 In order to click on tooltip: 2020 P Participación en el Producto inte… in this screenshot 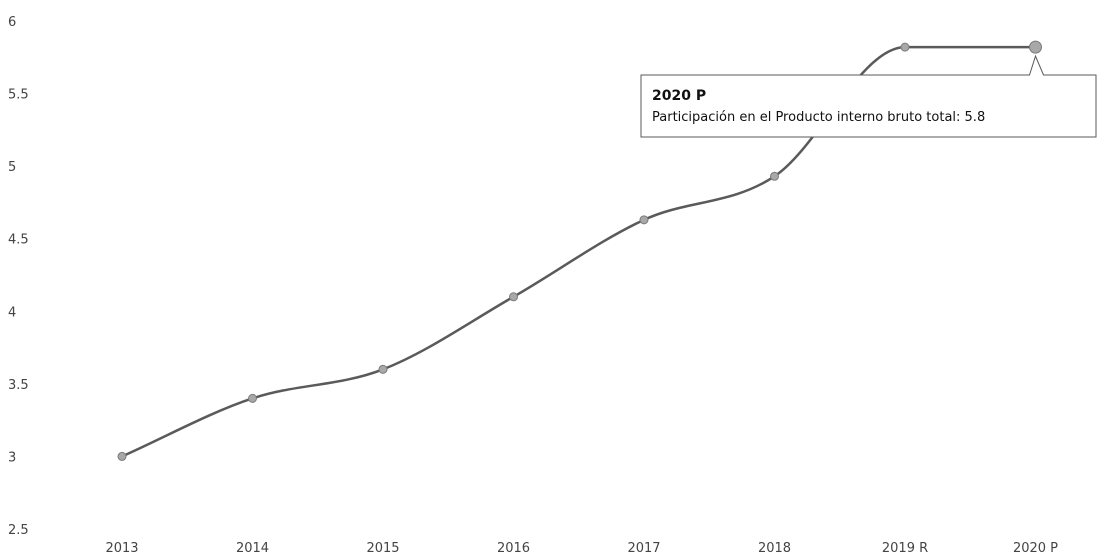, I will do `click(868, 96)`.